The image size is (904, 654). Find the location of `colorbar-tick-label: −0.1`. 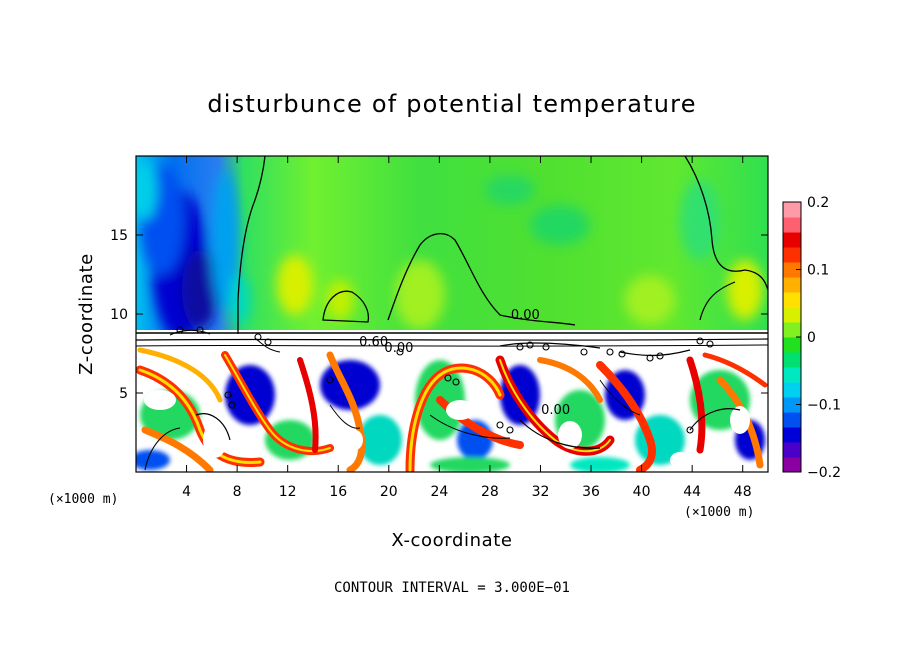

colorbar-tick-label: −0.1 is located at coordinates (824, 406).